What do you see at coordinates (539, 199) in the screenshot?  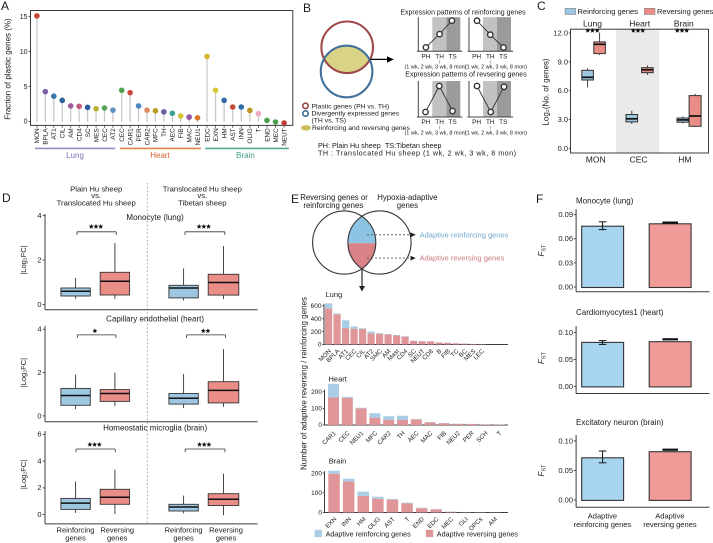 I see `svg-text: F` at bounding box center [539, 199].